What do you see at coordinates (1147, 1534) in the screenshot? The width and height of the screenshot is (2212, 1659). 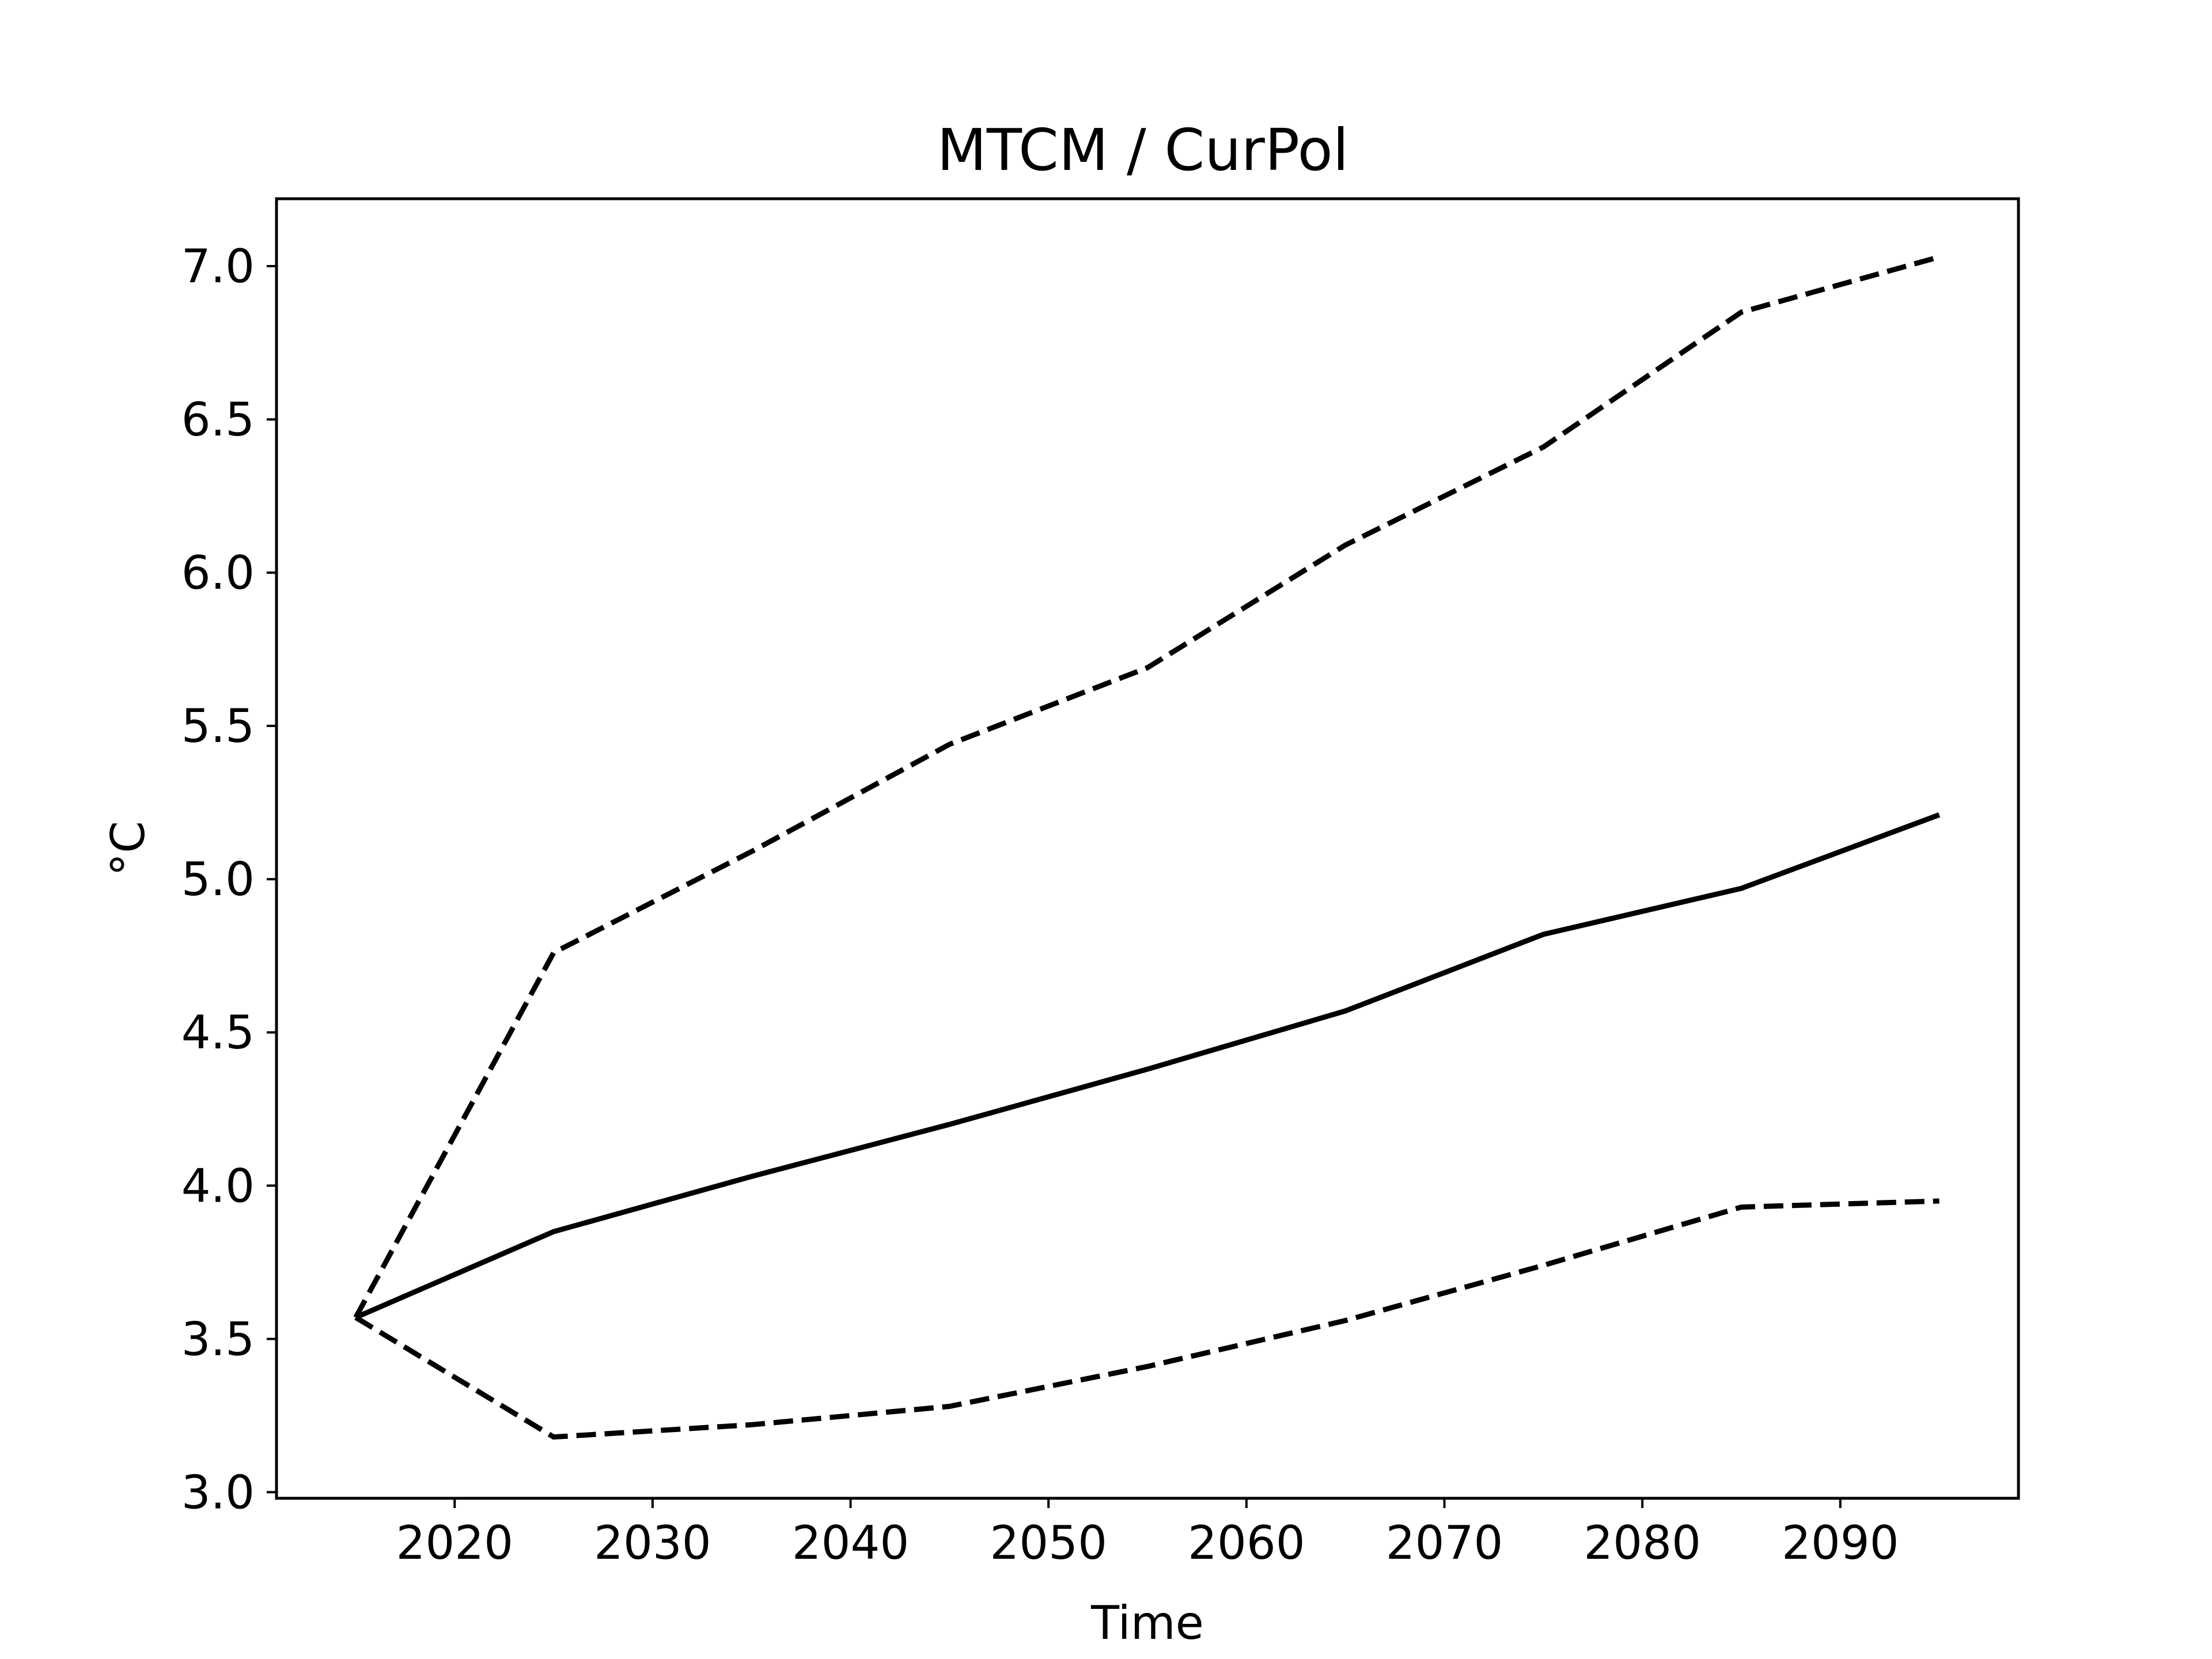 I see `x-axis: 2020 2030 2040 2050 2060 2070 2080 2090` at bounding box center [1147, 1534].